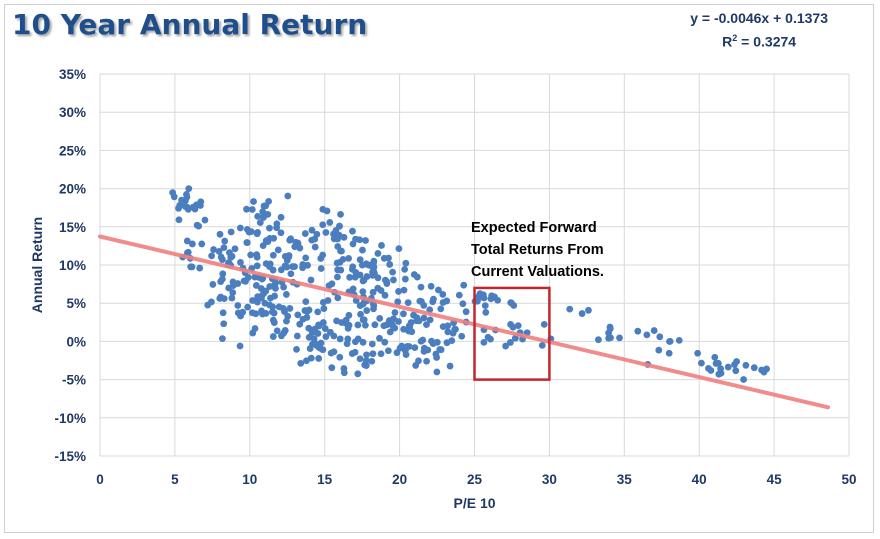 This screenshot has height=539, width=880. Describe the element at coordinates (549, 479) in the screenshot. I see `x-tick-label: 30` at that location.